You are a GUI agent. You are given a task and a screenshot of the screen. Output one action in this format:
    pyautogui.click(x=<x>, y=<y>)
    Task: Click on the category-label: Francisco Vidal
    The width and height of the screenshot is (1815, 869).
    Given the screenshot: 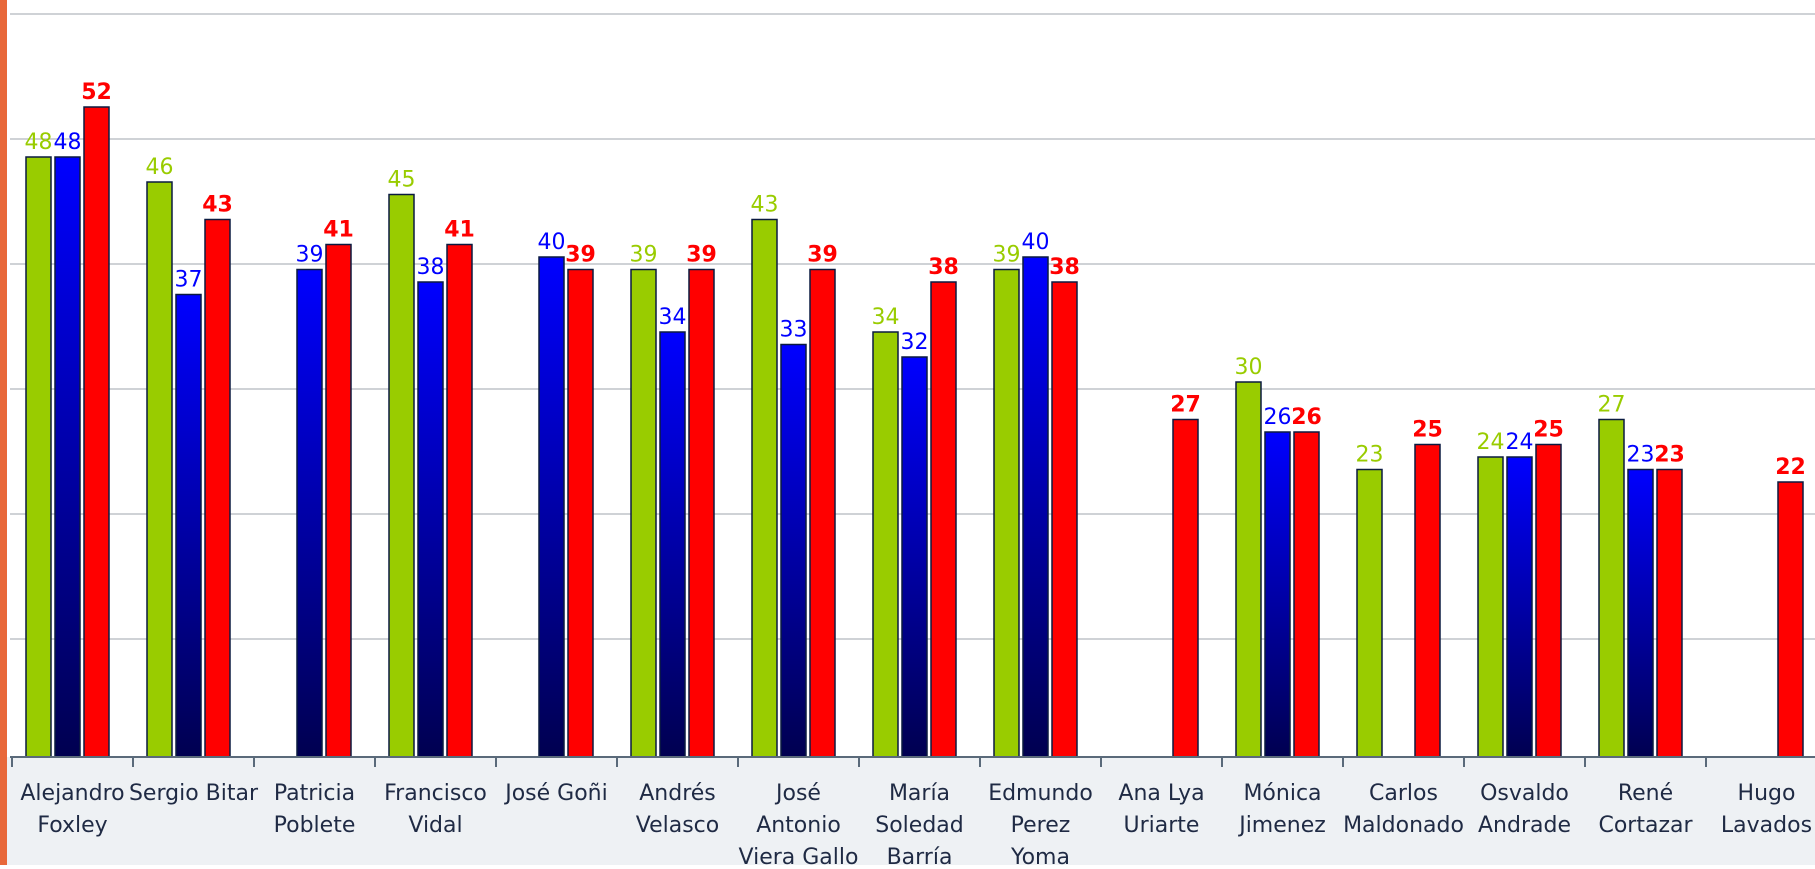 What is the action you would take?
    pyautogui.click(x=435, y=809)
    